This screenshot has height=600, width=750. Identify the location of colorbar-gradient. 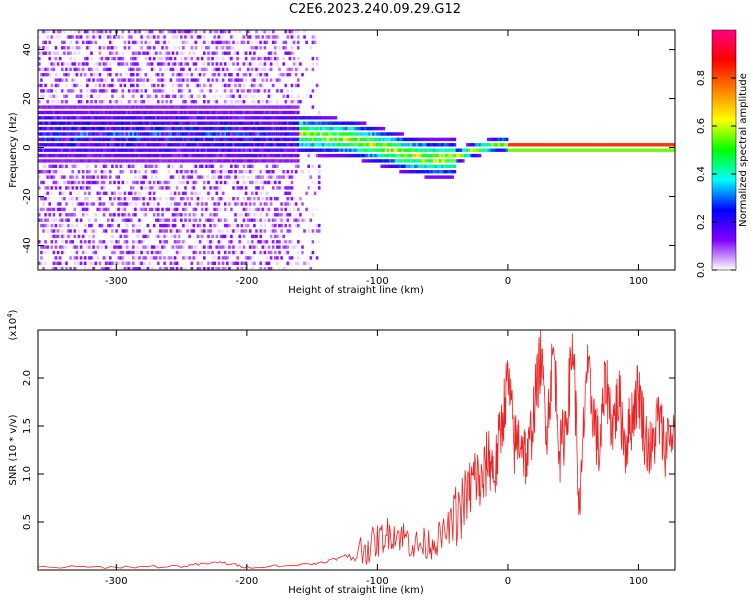
(724, 150).